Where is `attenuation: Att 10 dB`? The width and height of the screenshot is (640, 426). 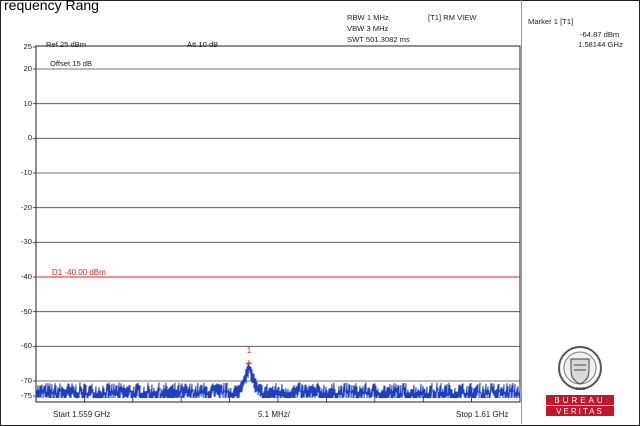
attenuation: Att 10 dB is located at coordinates (203, 44).